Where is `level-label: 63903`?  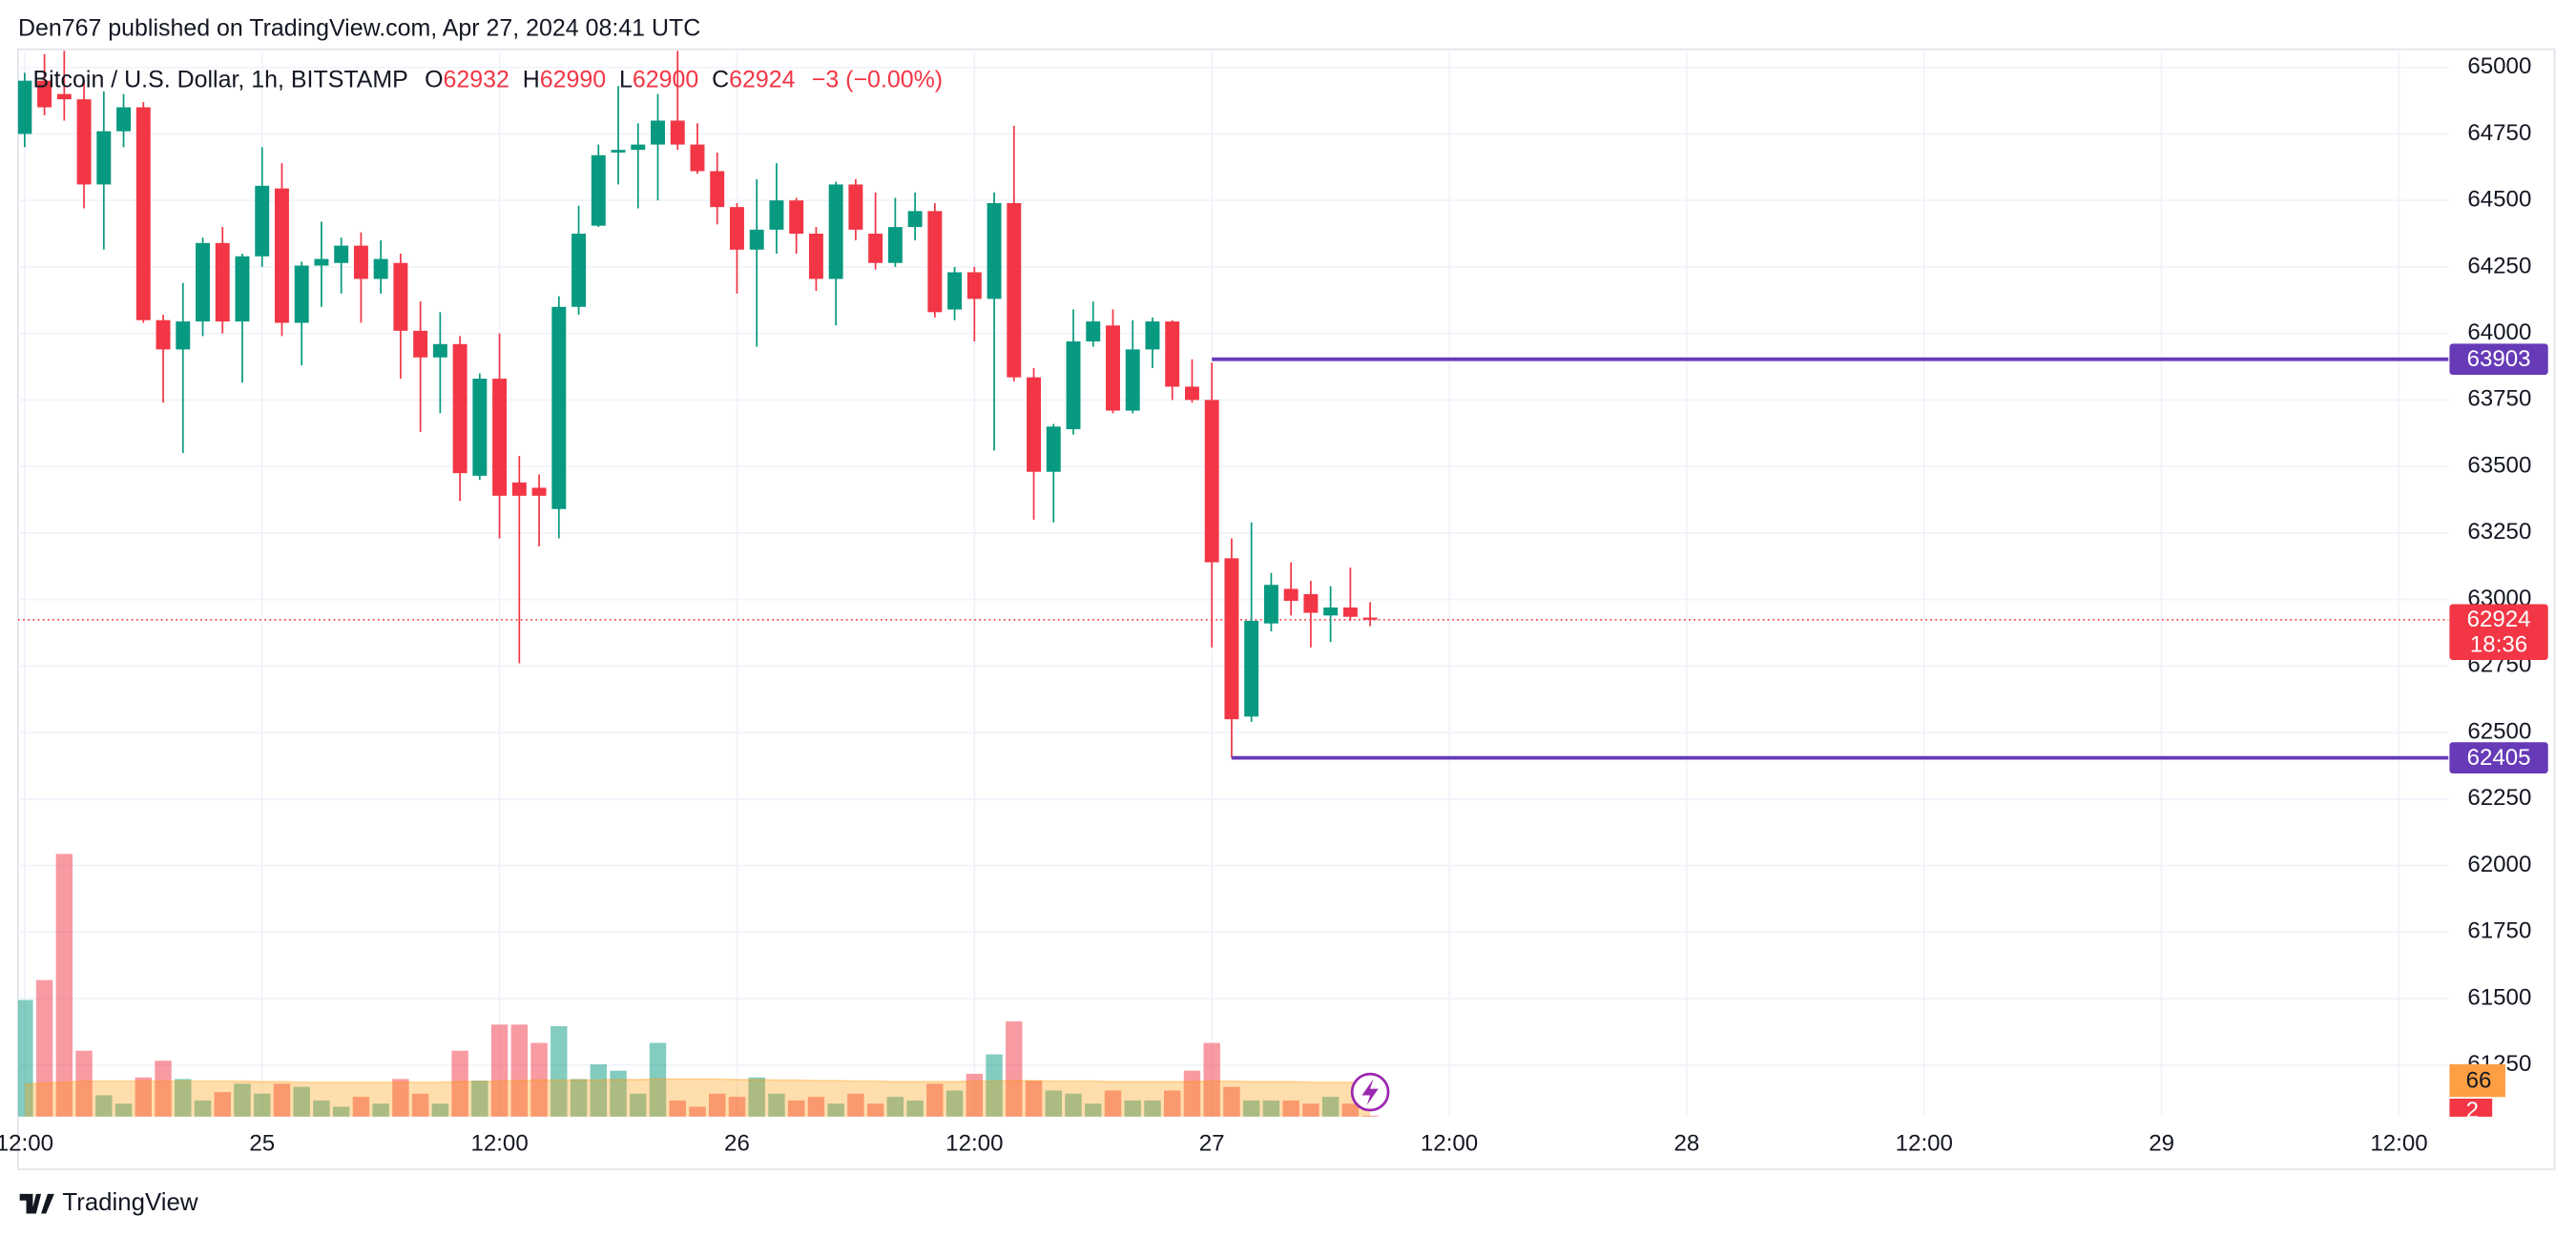 level-label: 63903 is located at coordinates (2499, 359).